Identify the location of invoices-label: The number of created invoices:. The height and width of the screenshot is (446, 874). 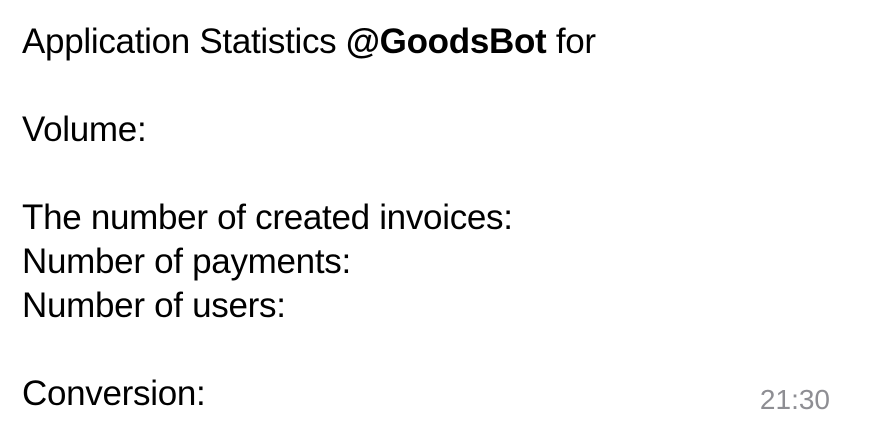
(267, 217).